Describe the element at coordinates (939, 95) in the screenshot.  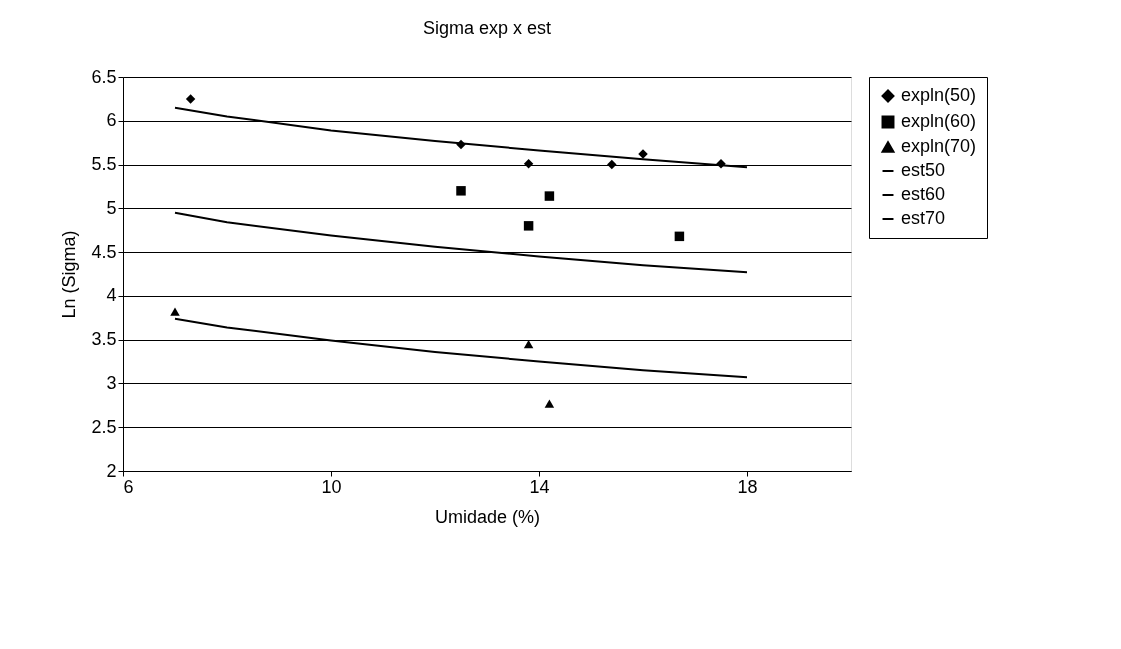
I see `legend-label: expln(50)` at that location.